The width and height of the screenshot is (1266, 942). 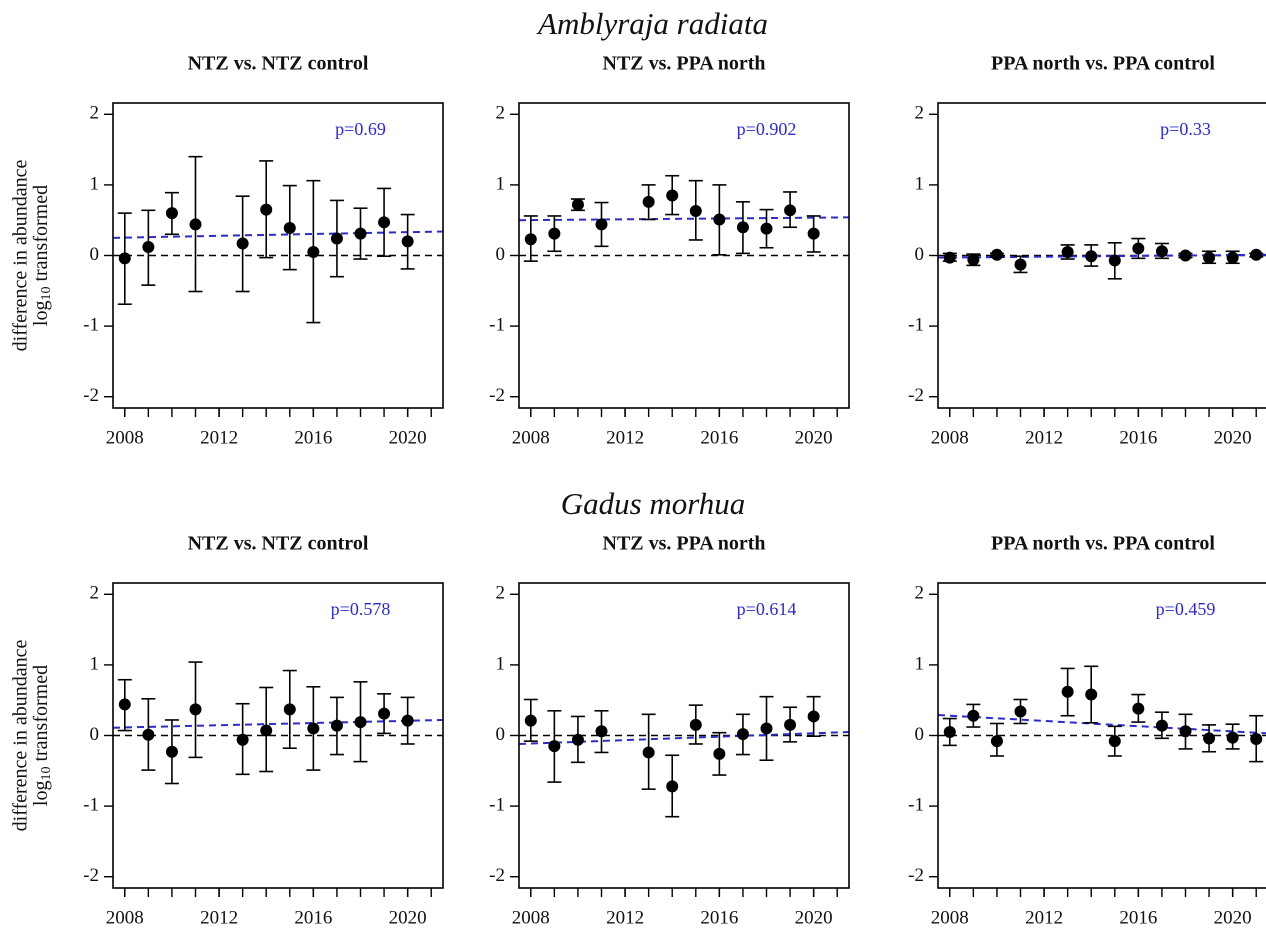 What do you see at coordinates (360, 129) in the screenshot?
I see `p-value: p=0.69` at bounding box center [360, 129].